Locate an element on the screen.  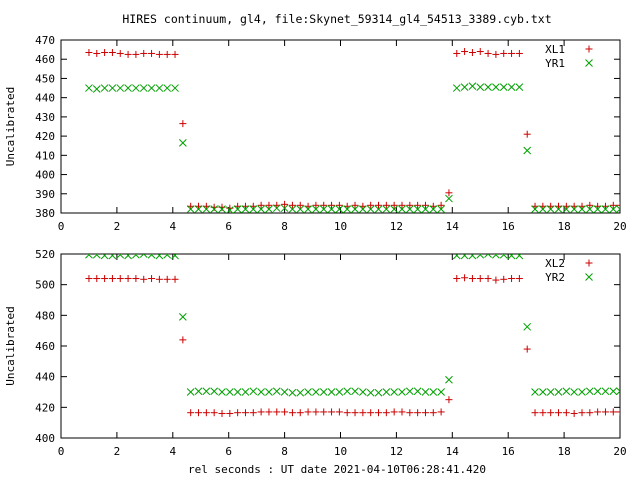
x-tick-label: 14 is located at coordinates (453, 226).